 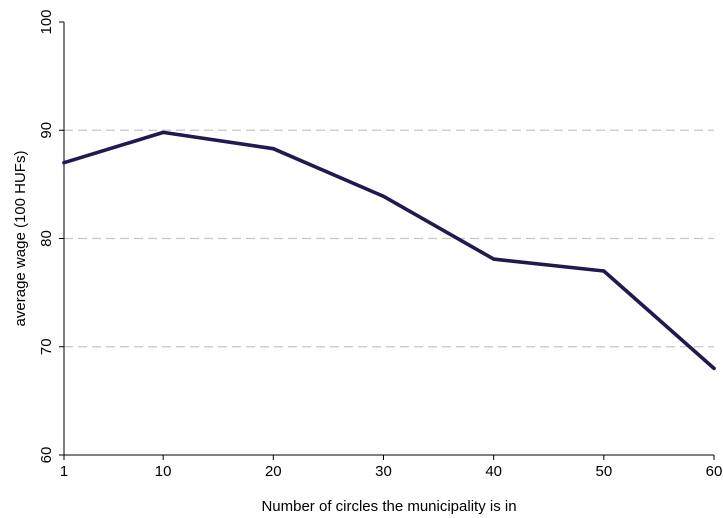 What do you see at coordinates (20, 239) in the screenshot?
I see `y-axis-label: average wage (100 HUFs)` at bounding box center [20, 239].